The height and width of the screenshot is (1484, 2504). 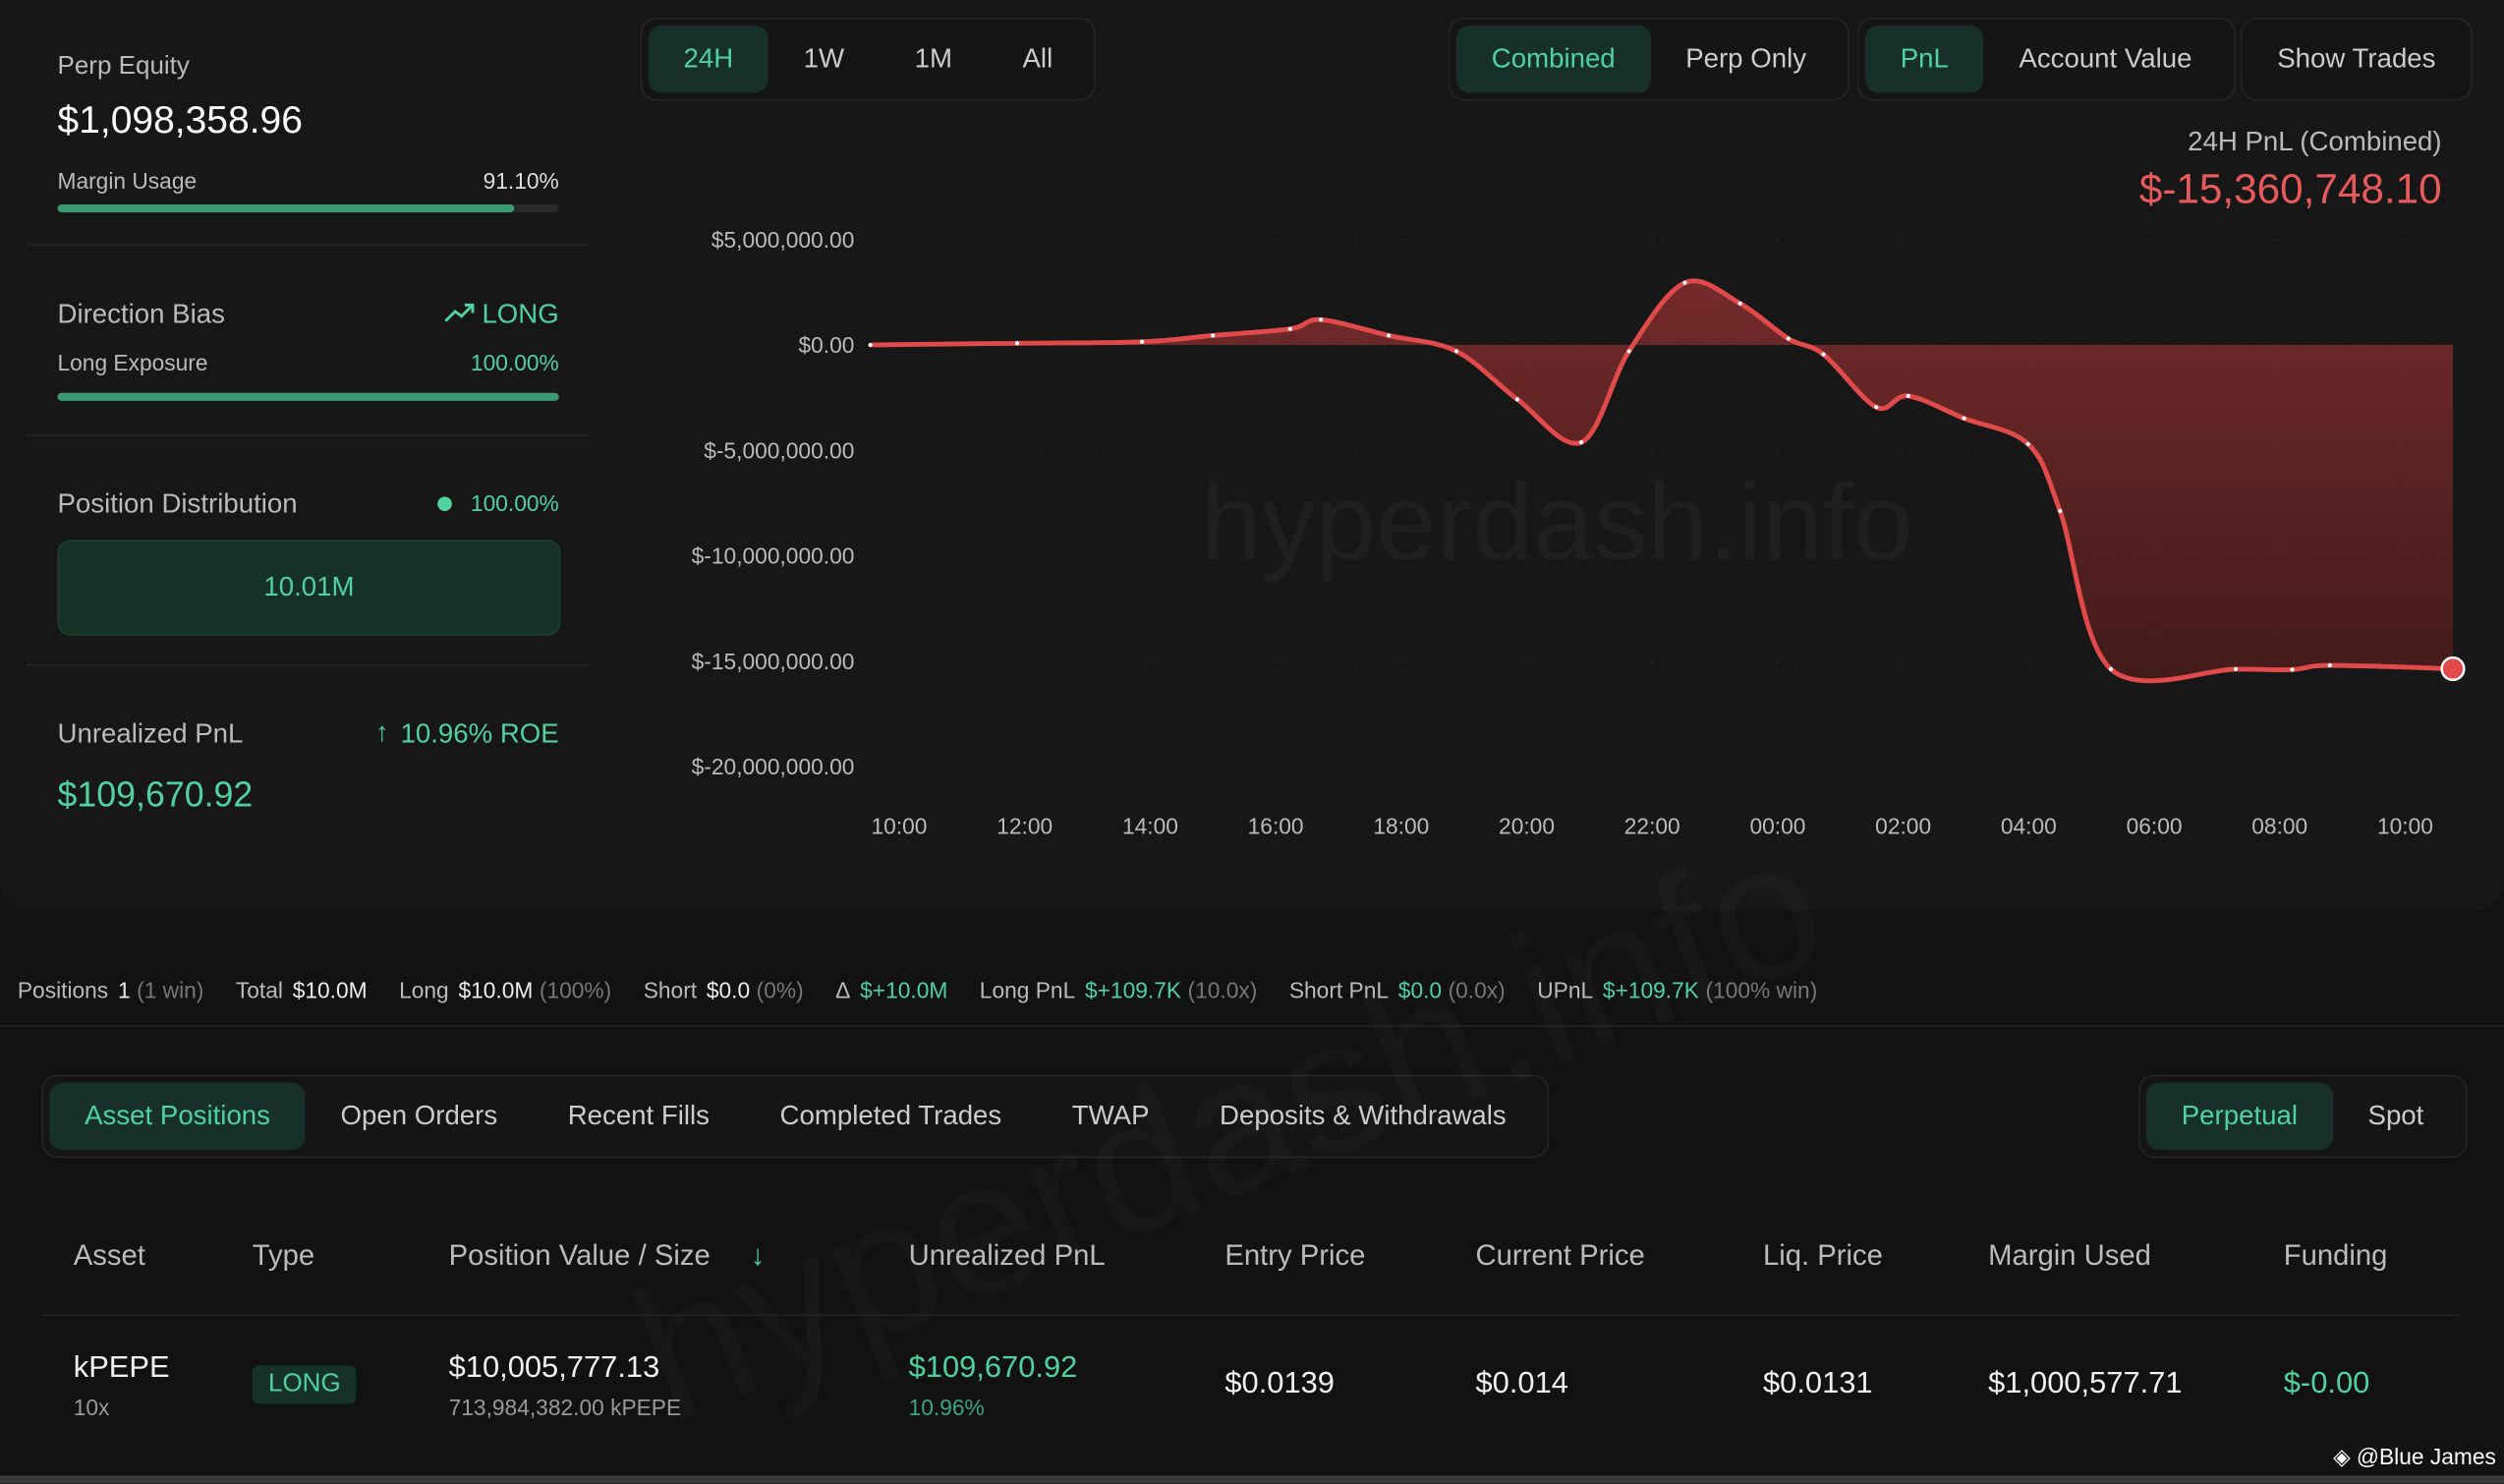 I want to click on summary-value: $+109.7K, so click(x=1650, y=990).